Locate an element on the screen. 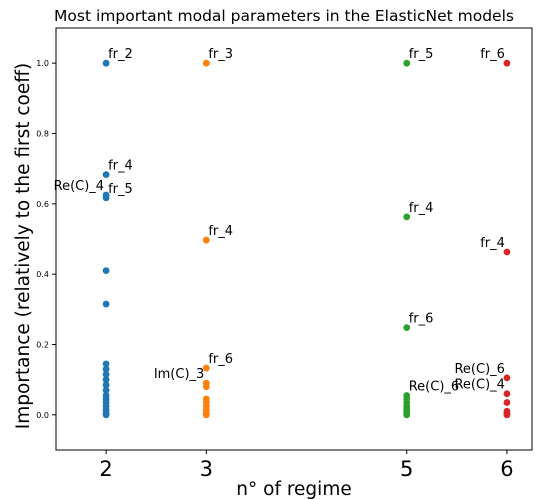 This screenshot has width=546, height=499. point-annotation: fr_2 is located at coordinates (120, 54).